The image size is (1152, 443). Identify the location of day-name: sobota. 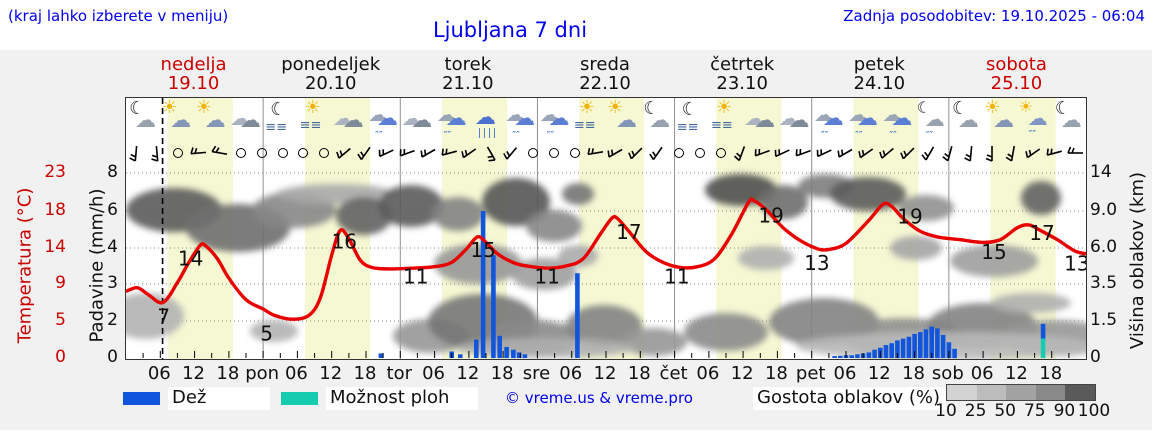
(1016, 64).